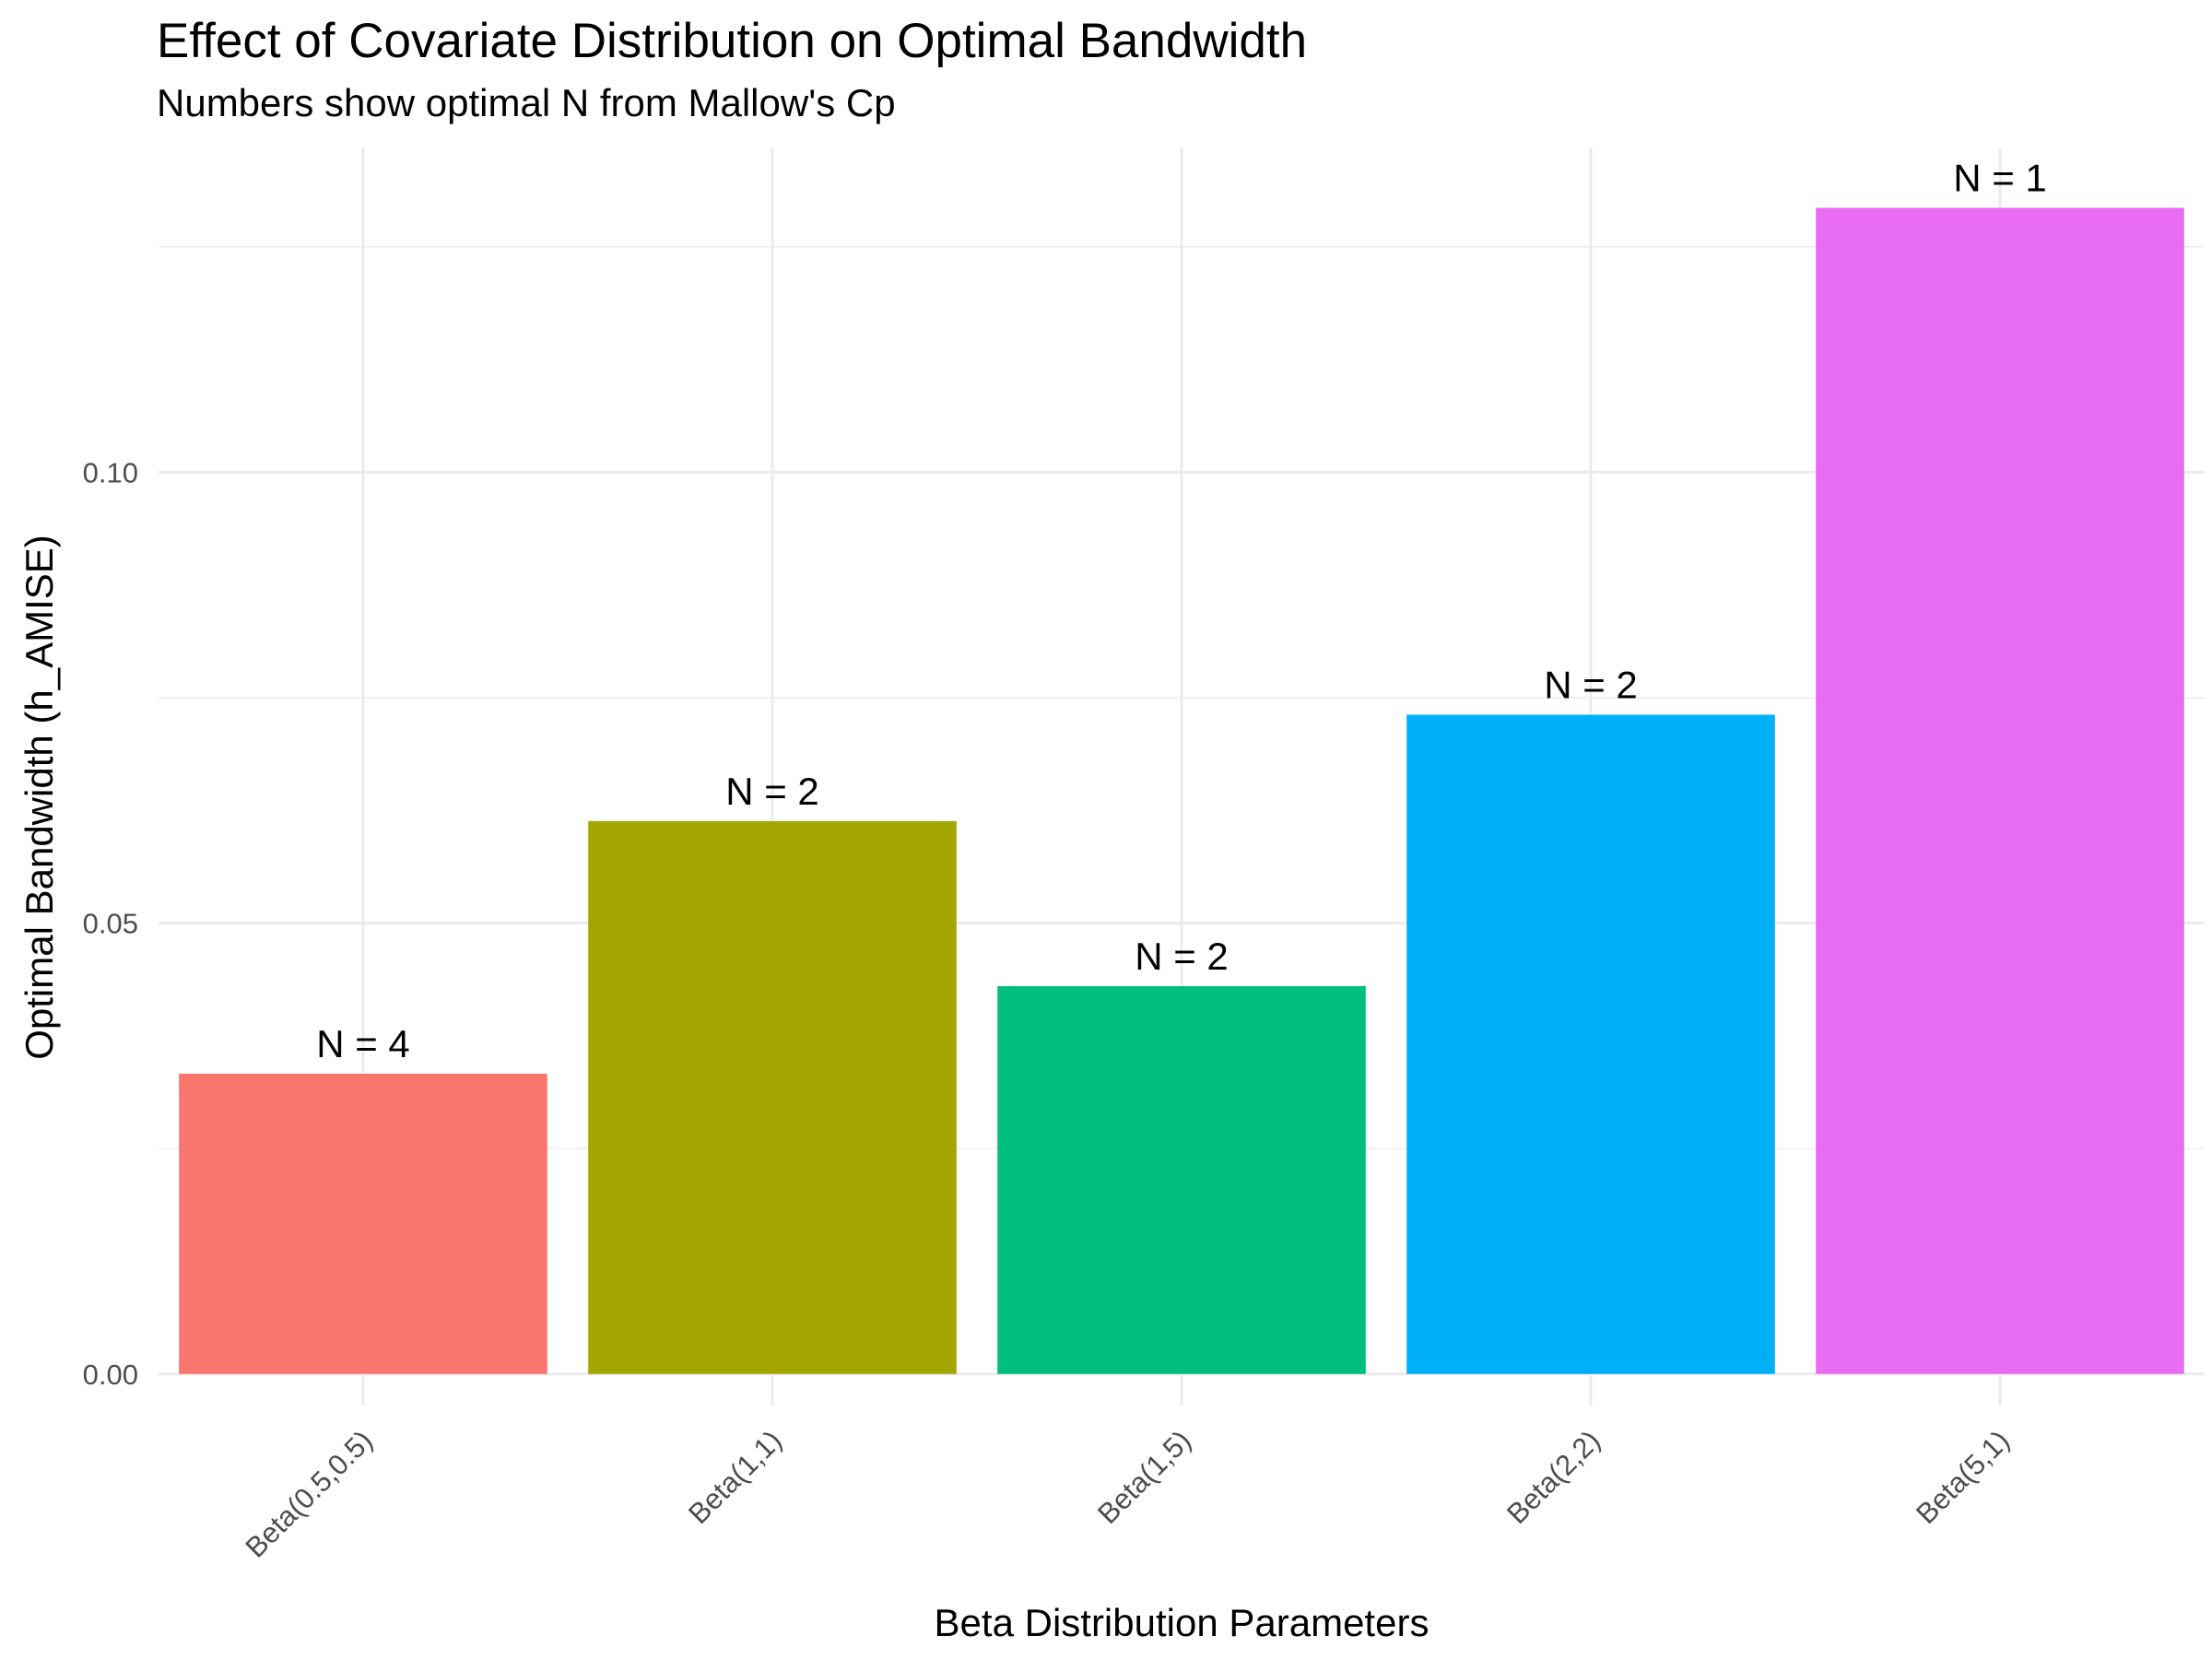  Describe the element at coordinates (1963, 1477) in the screenshot. I see `x-tick-label: Beta(5,1)` at that location.